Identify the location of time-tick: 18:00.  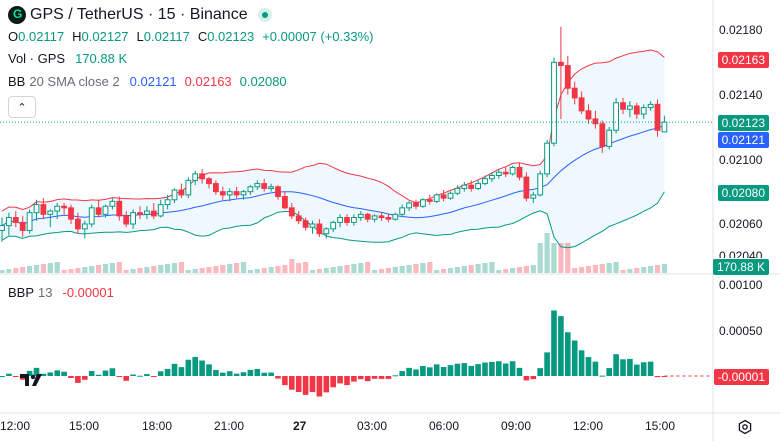
(157, 426).